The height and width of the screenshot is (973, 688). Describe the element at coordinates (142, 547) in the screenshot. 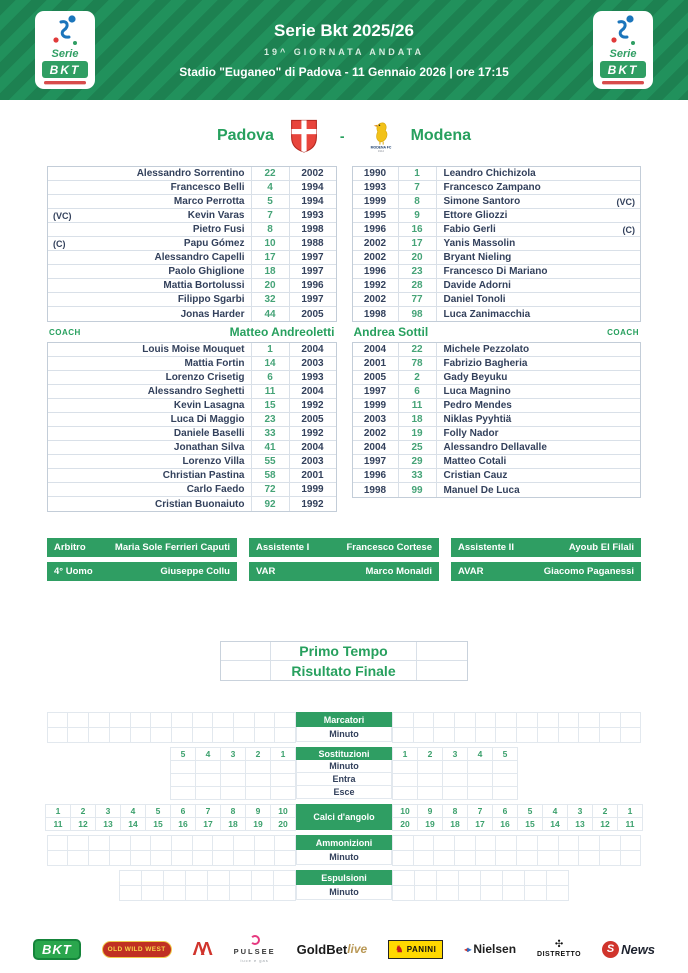

I see `official-bar: Arbitro Maria Sole Ferrieri Caputi` at that location.